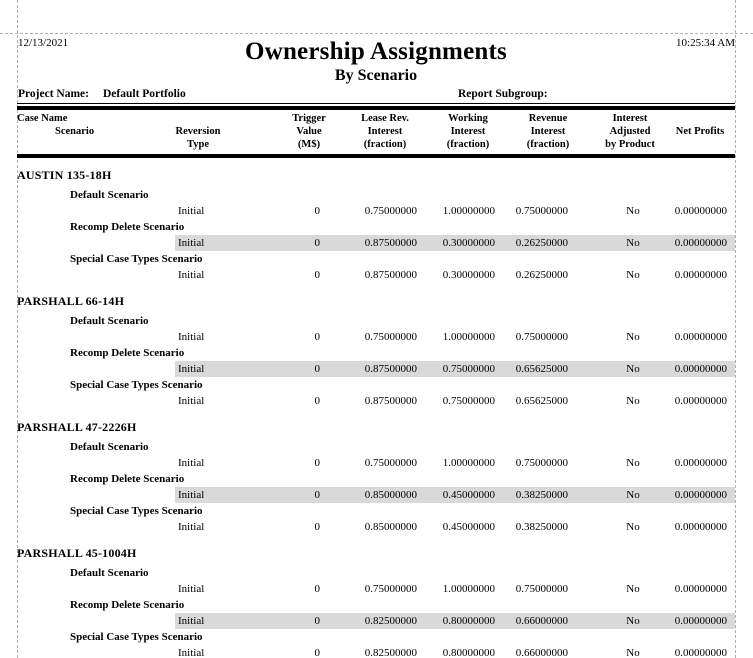 The height and width of the screenshot is (658, 753). Describe the element at coordinates (376, 33) in the screenshot. I see `page-margin-guide-top` at that location.